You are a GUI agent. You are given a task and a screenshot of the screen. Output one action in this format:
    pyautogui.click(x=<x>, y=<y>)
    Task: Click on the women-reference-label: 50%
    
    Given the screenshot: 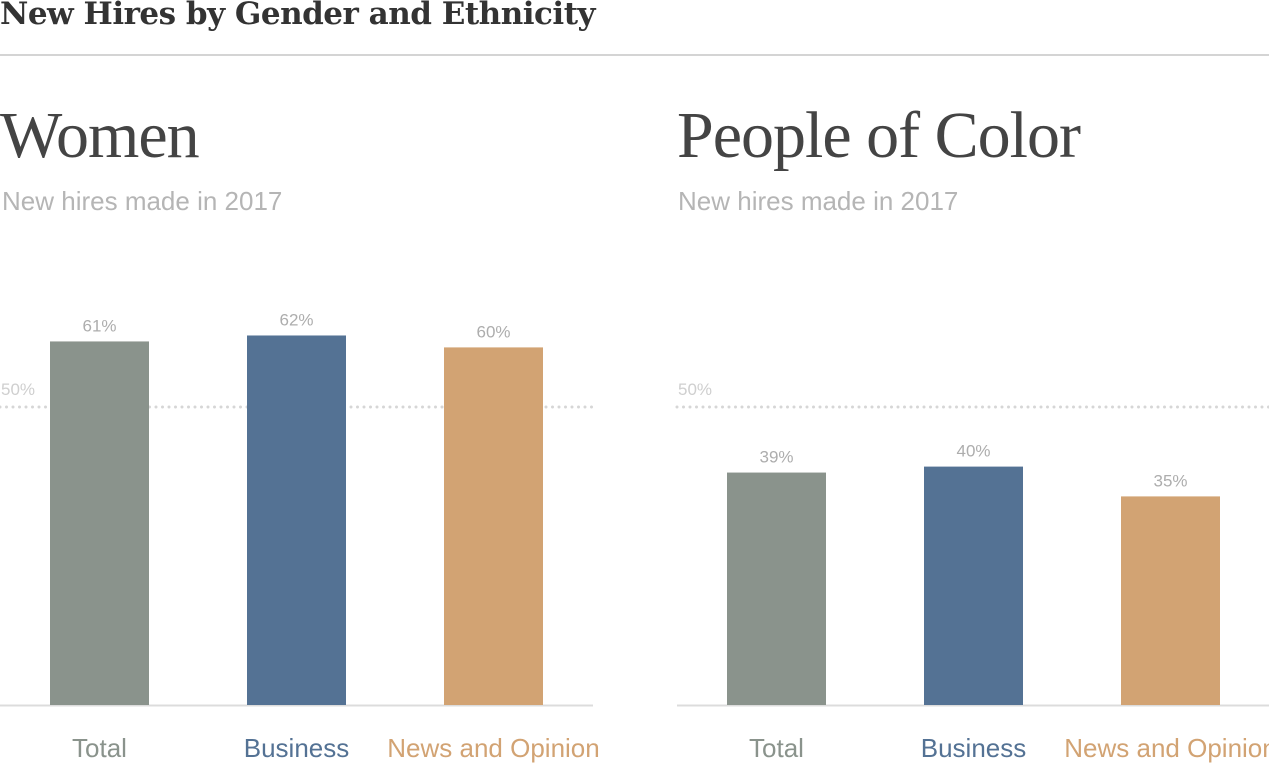 What is the action you would take?
    pyautogui.click(x=18, y=389)
    